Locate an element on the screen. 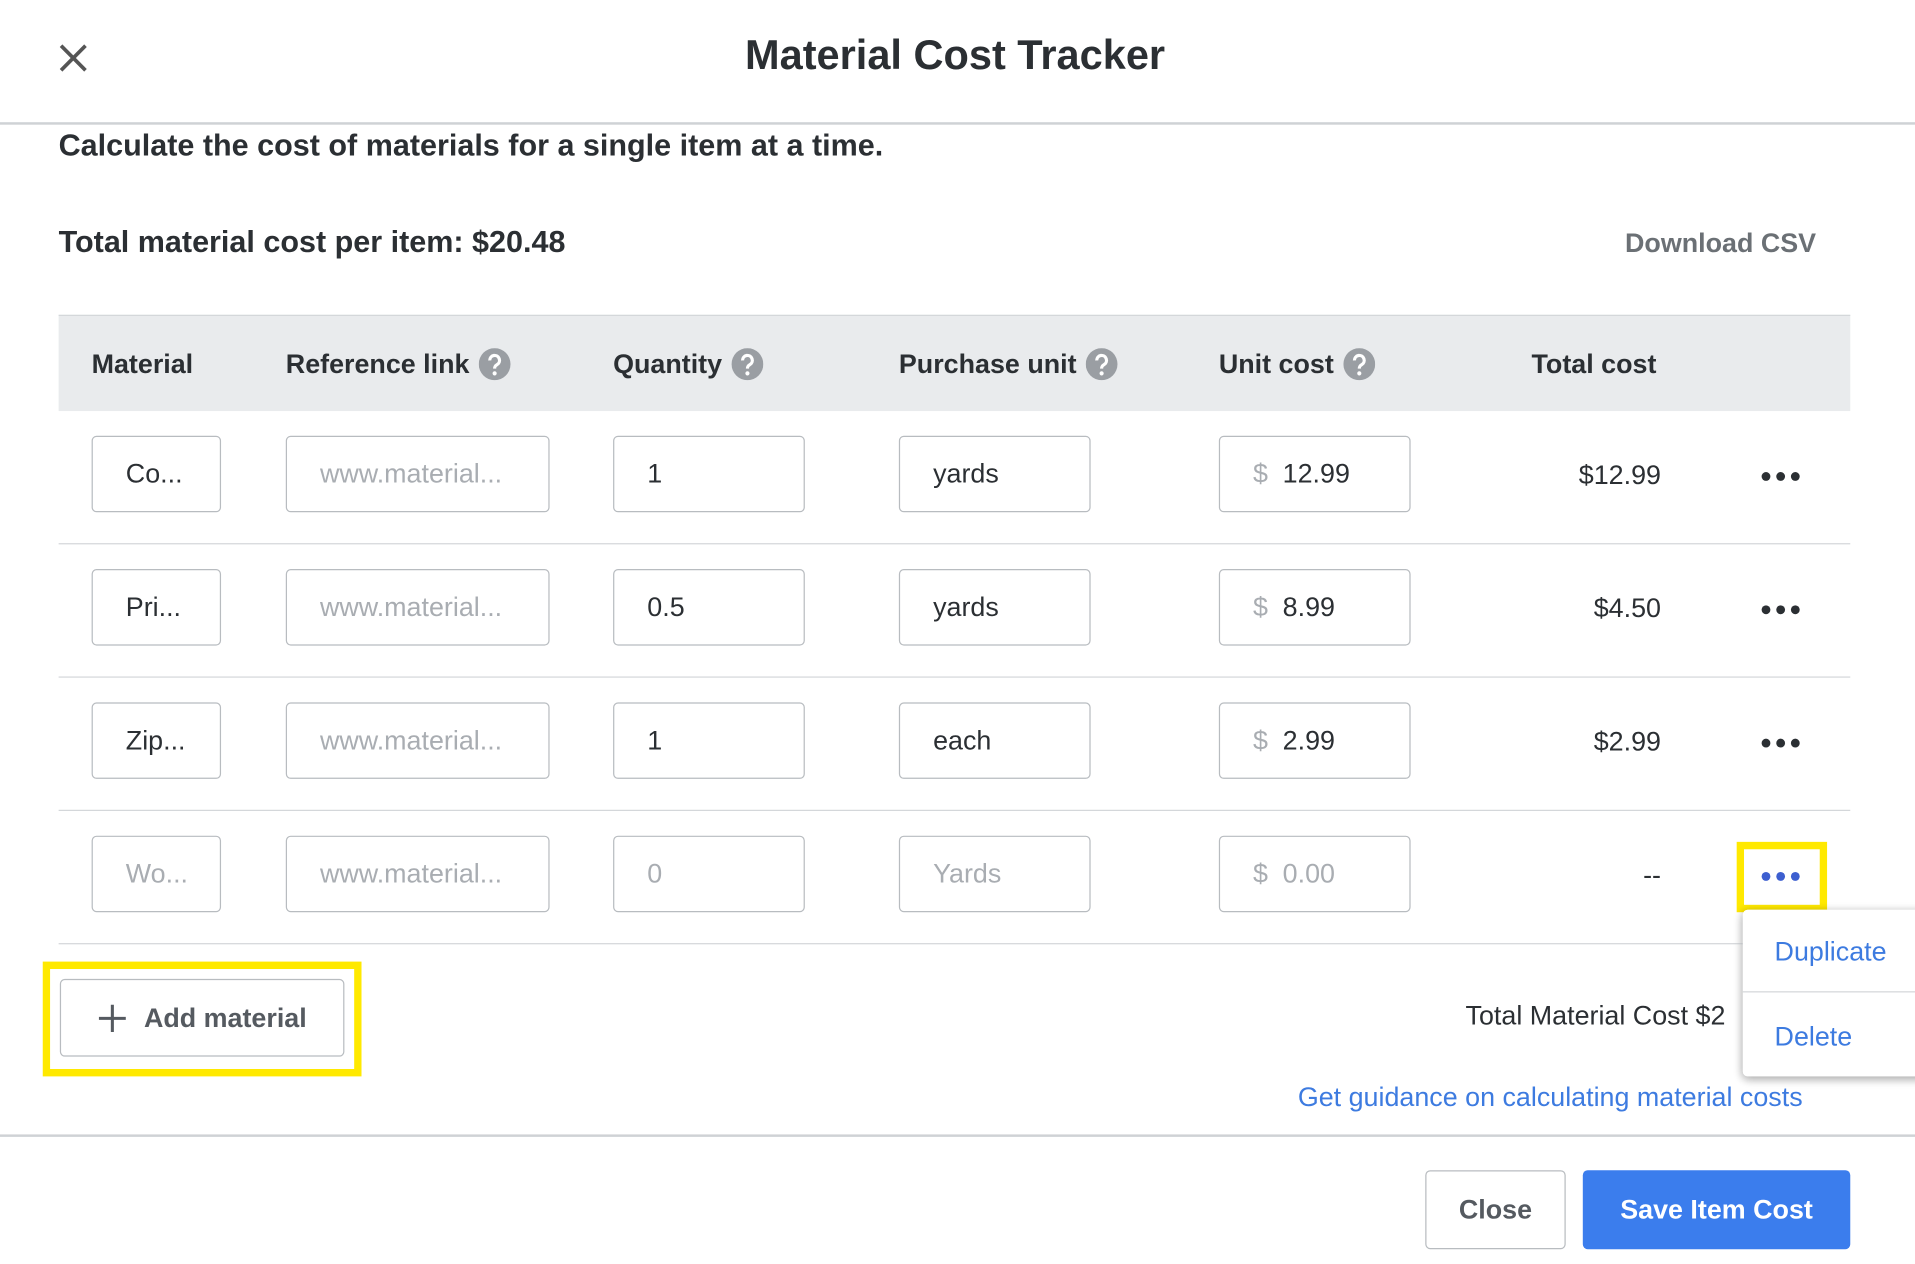 The width and height of the screenshot is (1915, 1264). input-value: 8.99 is located at coordinates (1308, 607).